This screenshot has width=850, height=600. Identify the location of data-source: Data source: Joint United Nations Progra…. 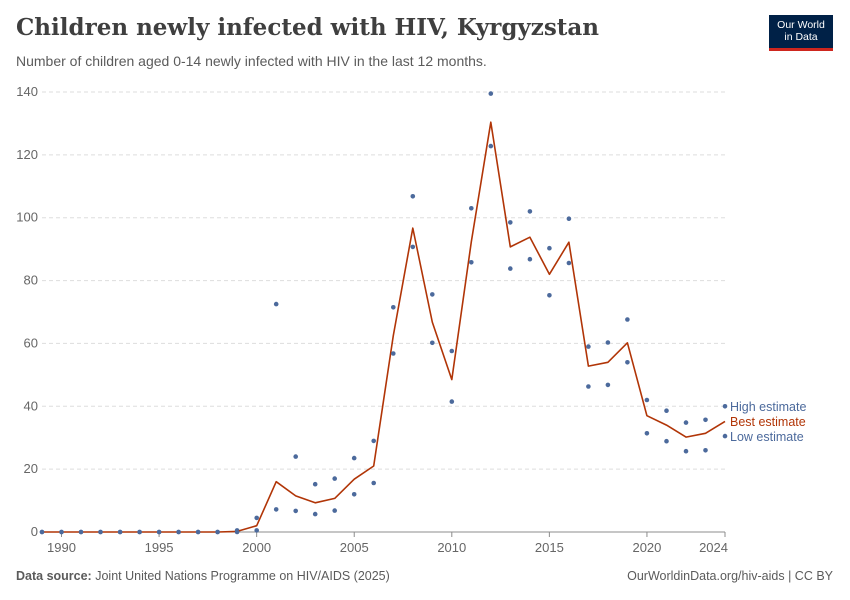
(203, 576).